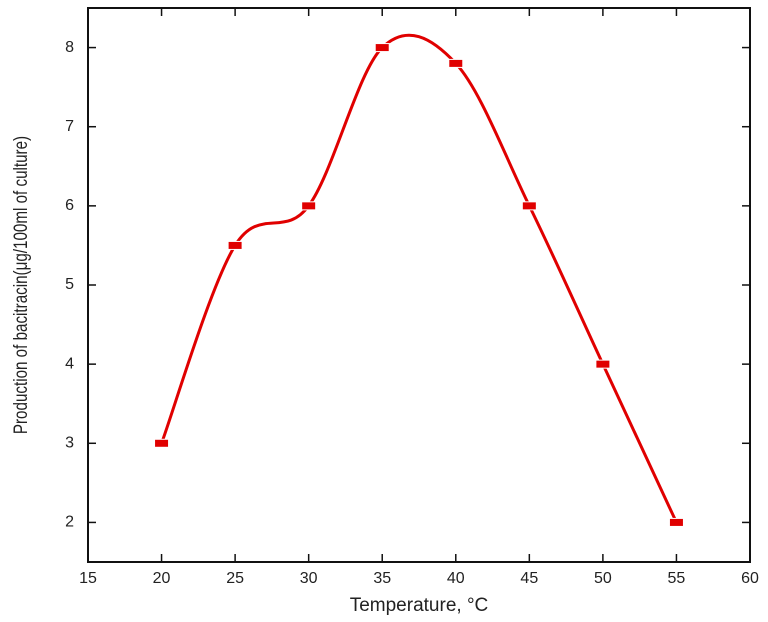  I want to click on x-tick-label: 55, so click(677, 578).